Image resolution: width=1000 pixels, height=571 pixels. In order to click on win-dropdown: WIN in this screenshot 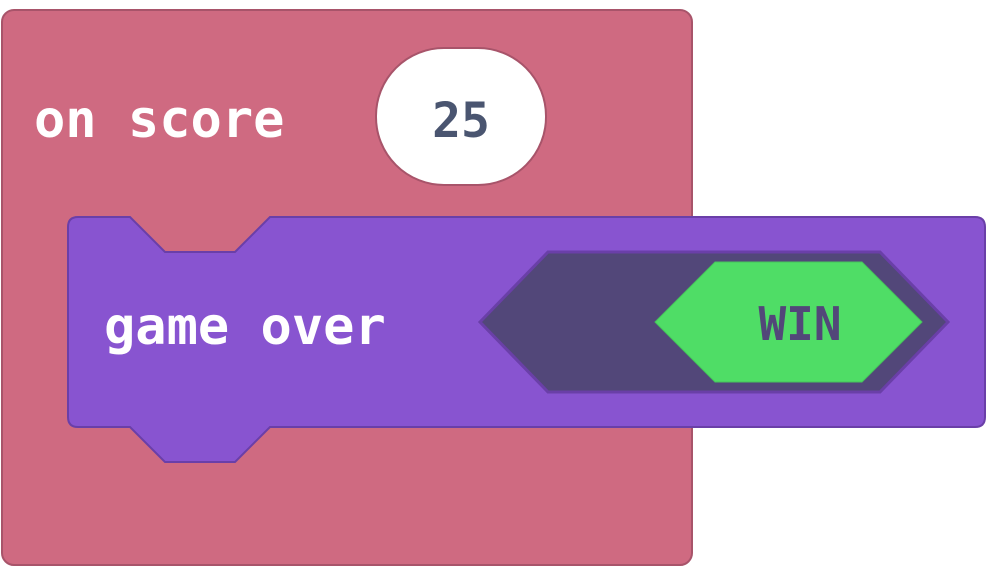, I will do `click(788, 322)`.